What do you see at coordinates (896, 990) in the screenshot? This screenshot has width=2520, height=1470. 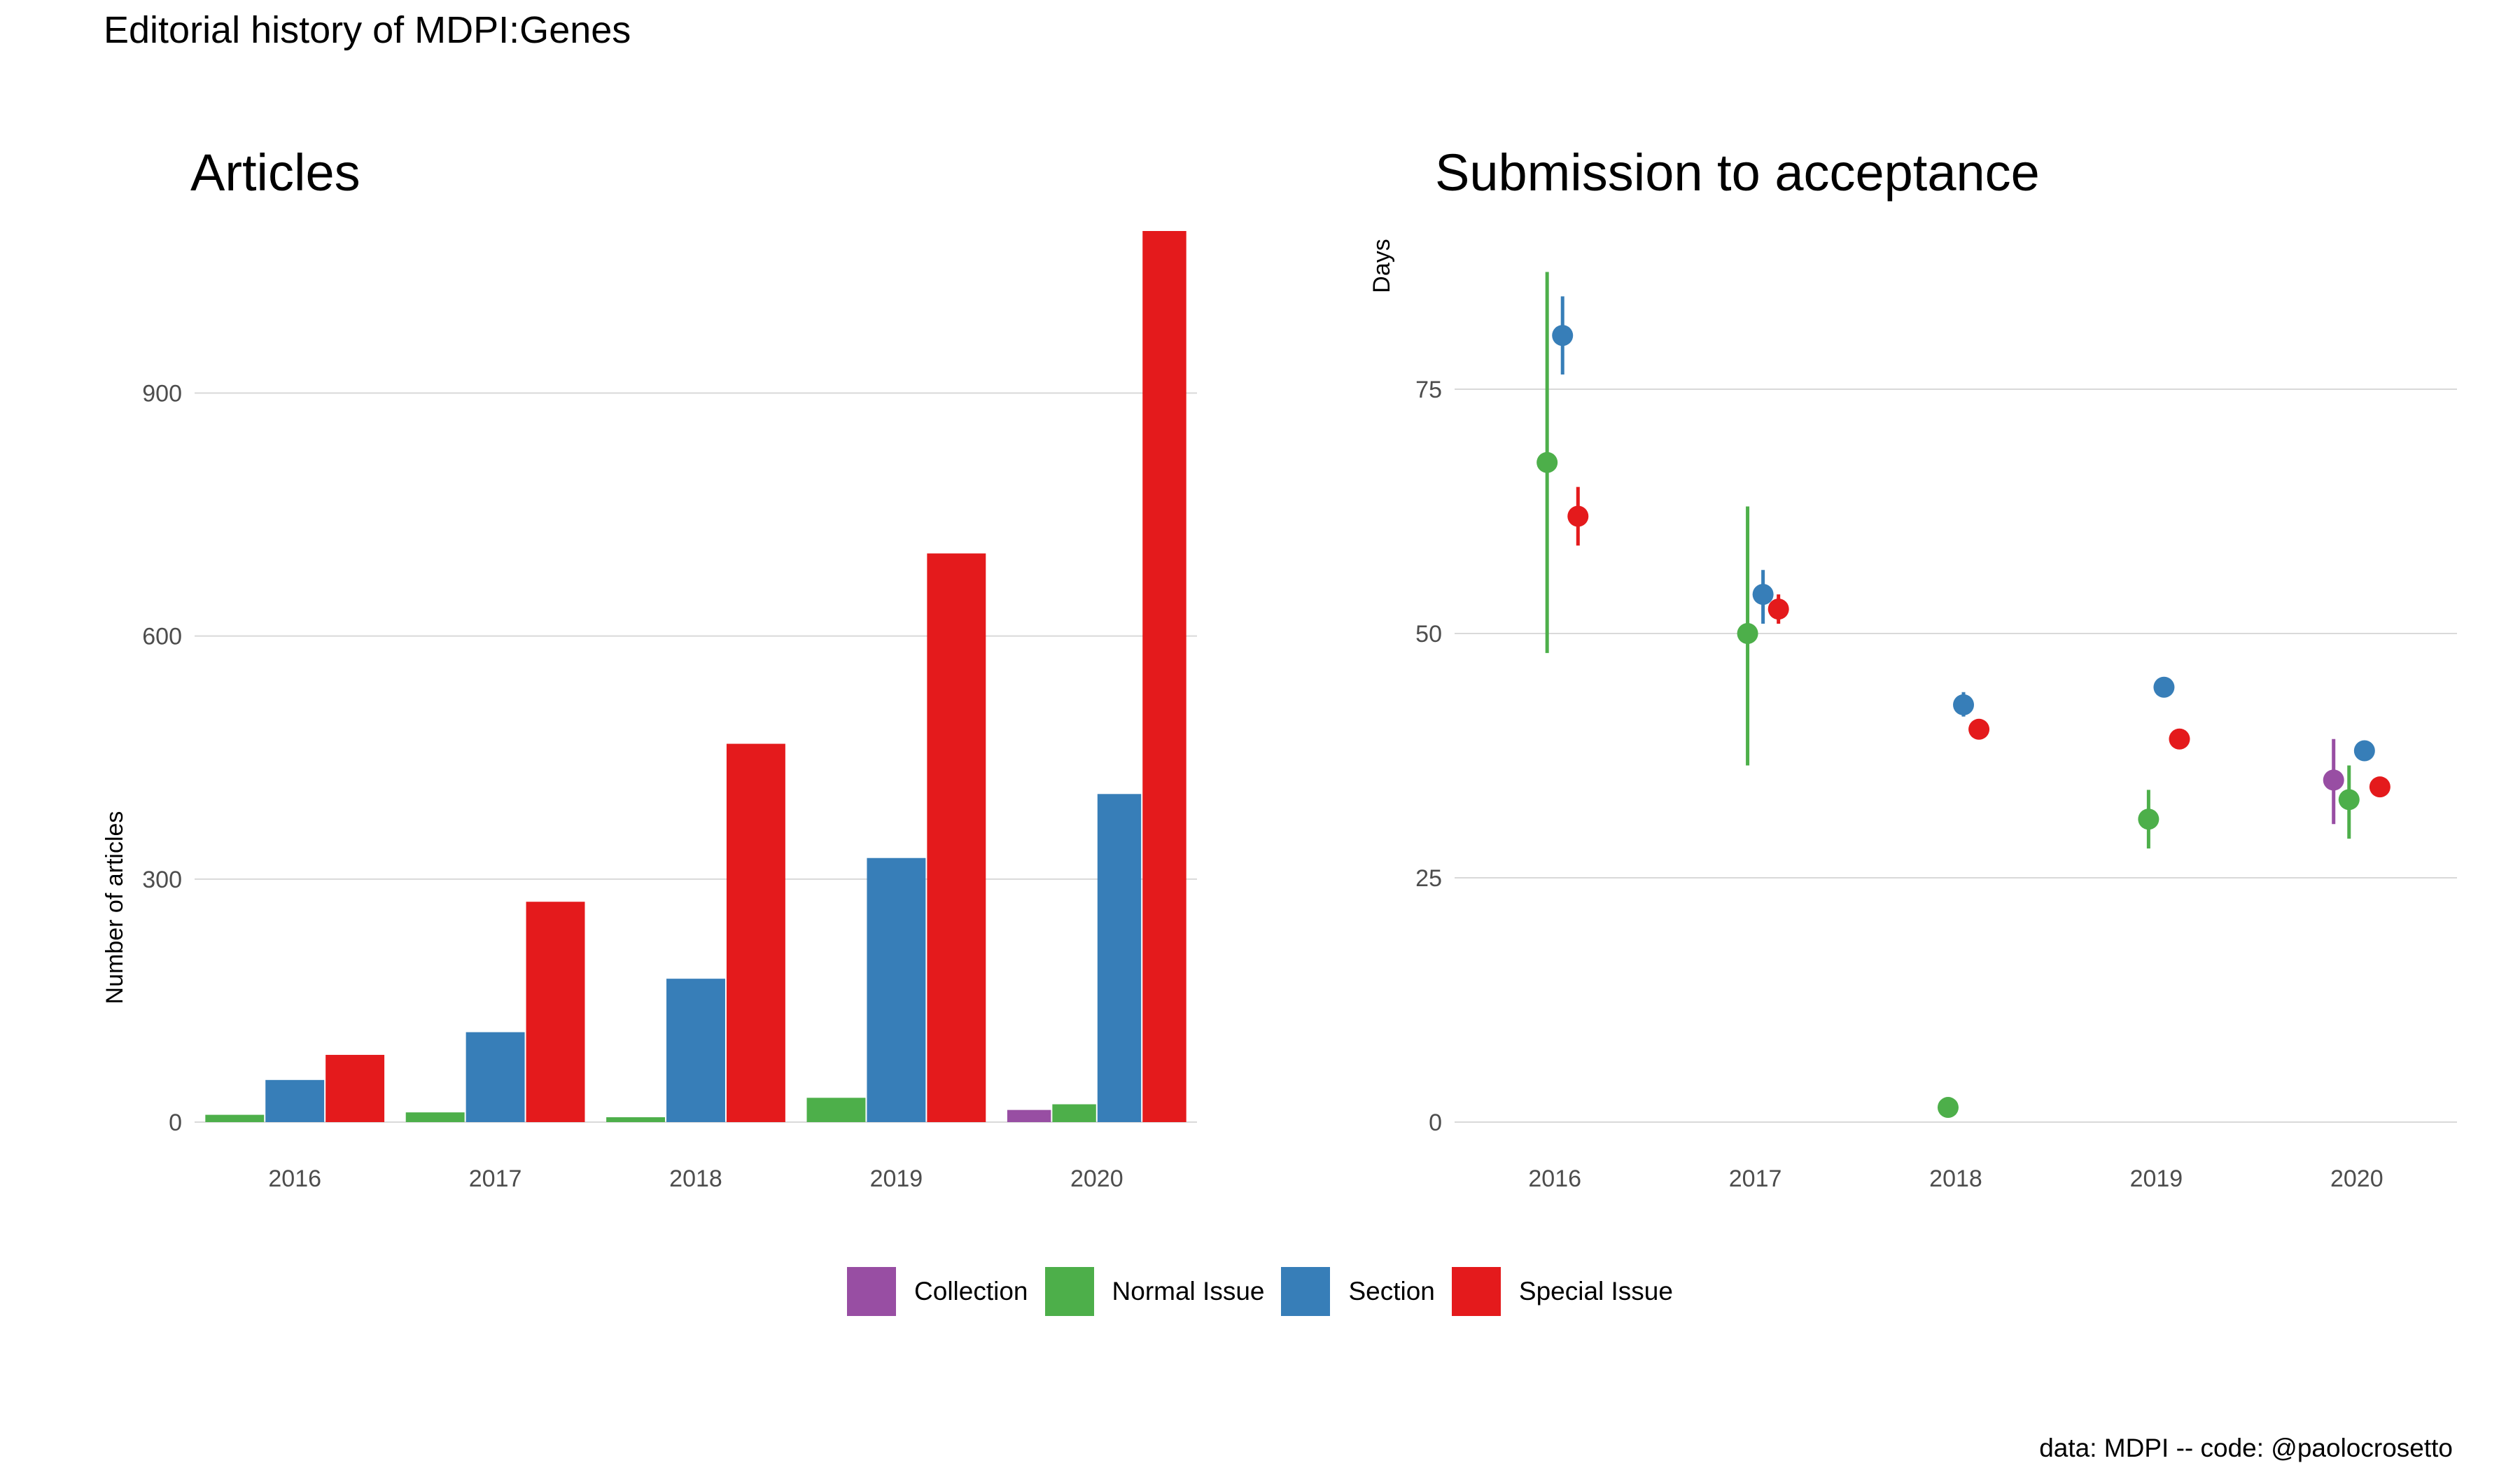 I see `bar-section-2019` at bounding box center [896, 990].